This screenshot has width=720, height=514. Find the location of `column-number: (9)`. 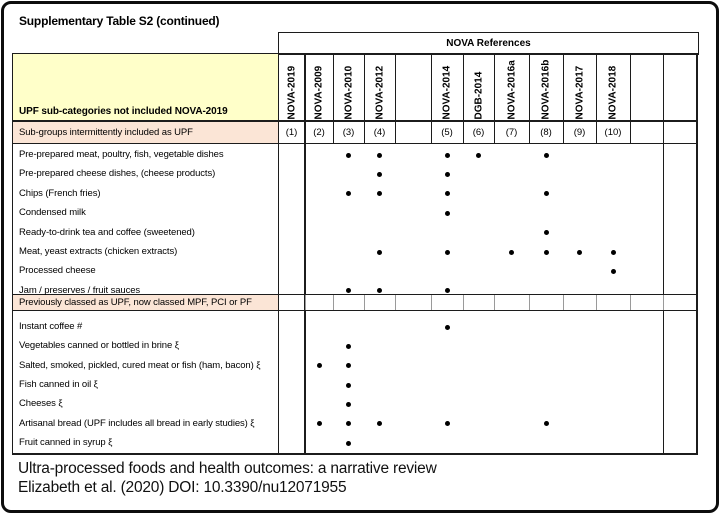

column-number: (9) is located at coordinates (579, 132).